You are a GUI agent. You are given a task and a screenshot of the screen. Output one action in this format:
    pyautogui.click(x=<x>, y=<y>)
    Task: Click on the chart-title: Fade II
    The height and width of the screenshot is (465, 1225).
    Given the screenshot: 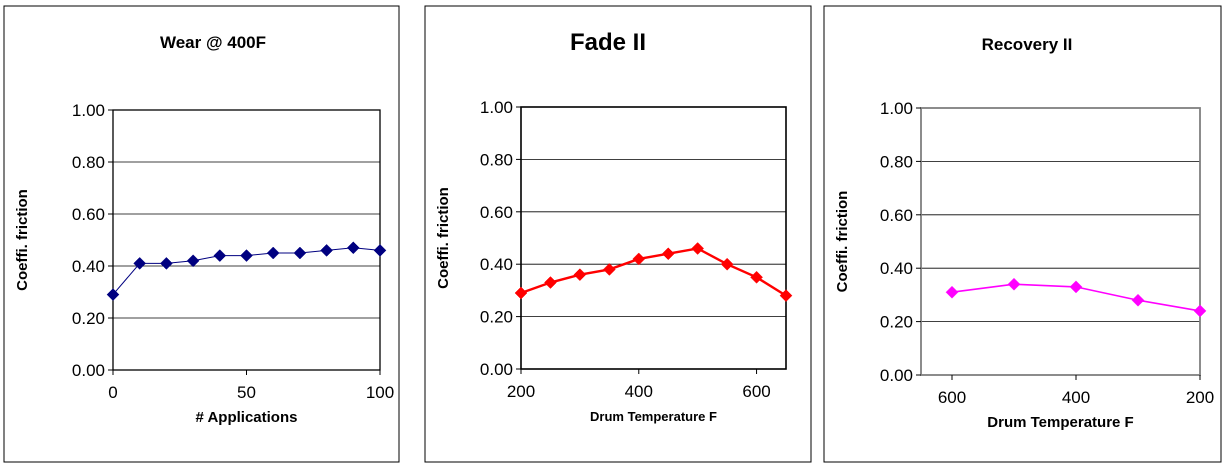 What is the action you would take?
    pyautogui.click(x=608, y=42)
    